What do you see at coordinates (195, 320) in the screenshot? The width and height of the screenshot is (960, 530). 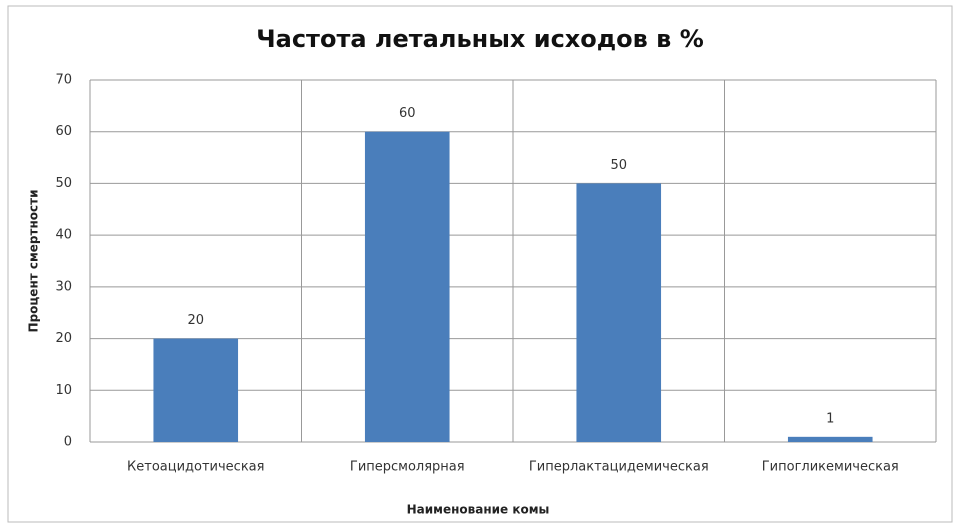 I see `data-label: 20` at bounding box center [195, 320].